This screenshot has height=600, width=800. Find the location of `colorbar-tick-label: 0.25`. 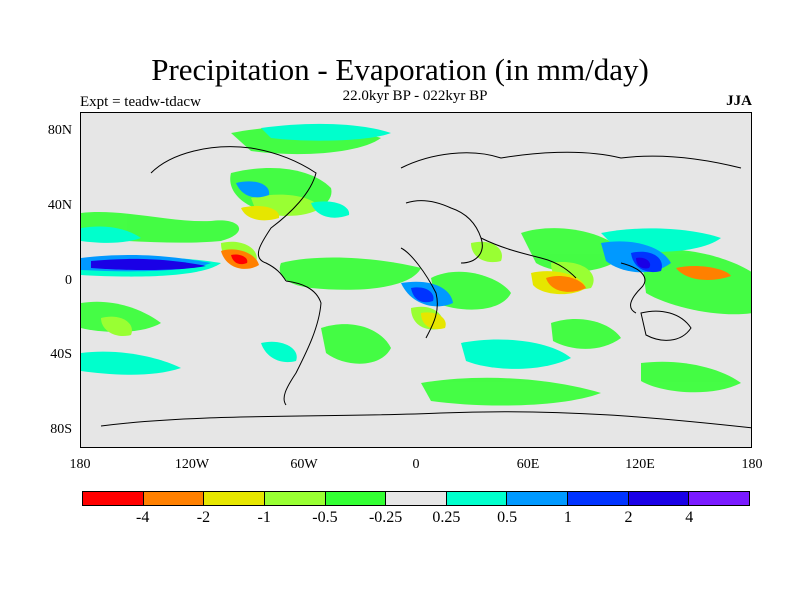

colorbar-tick-label: 0.25 is located at coordinates (446, 517).